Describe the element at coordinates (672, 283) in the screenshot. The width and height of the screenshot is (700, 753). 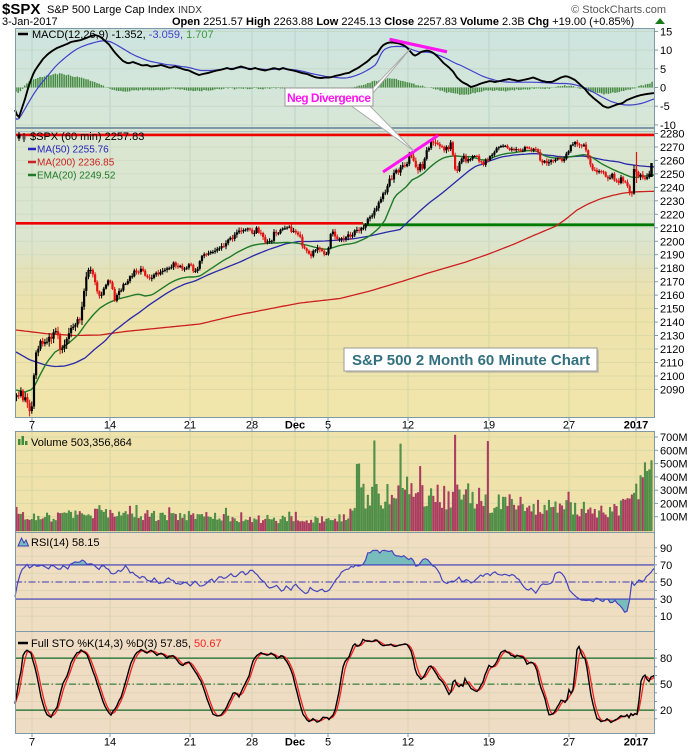
I see `svg-text: 2170` at that location.